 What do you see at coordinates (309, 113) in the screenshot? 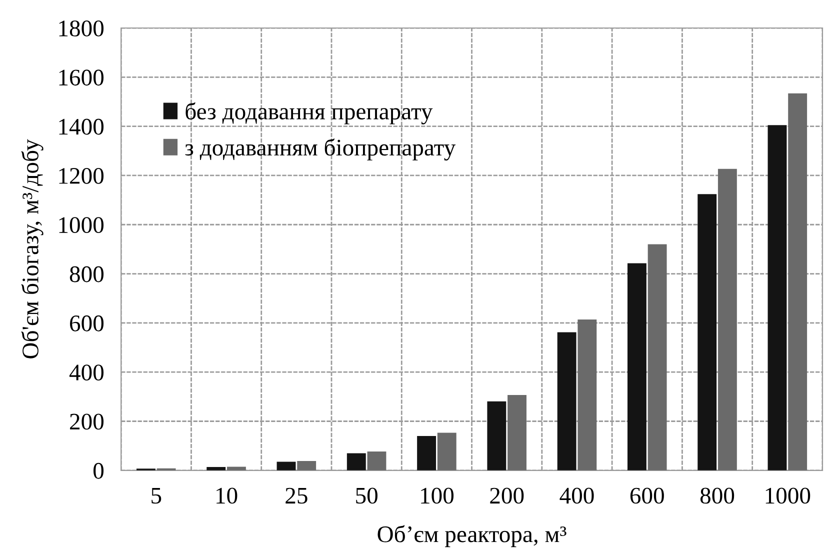
I see `legend-label: без додавання препарату` at bounding box center [309, 113].